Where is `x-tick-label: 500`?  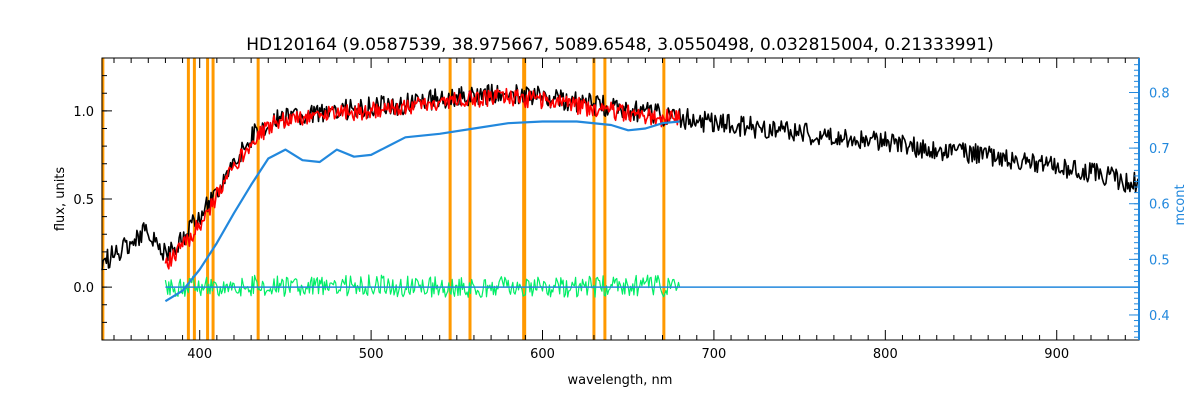 x-tick-label: 500 is located at coordinates (371, 354).